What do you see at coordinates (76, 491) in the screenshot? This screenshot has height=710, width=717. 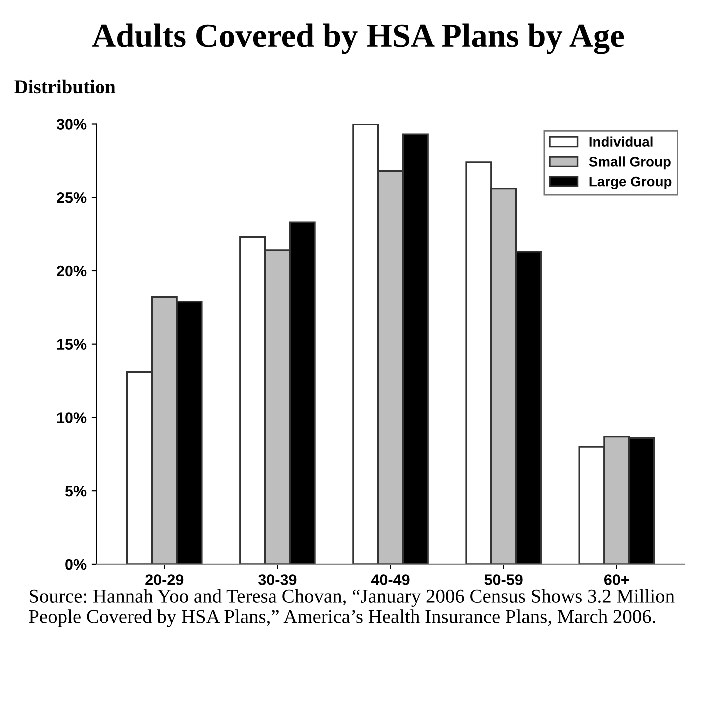 I see `y-tick-label: 5%` at bounding box center [76, 491].